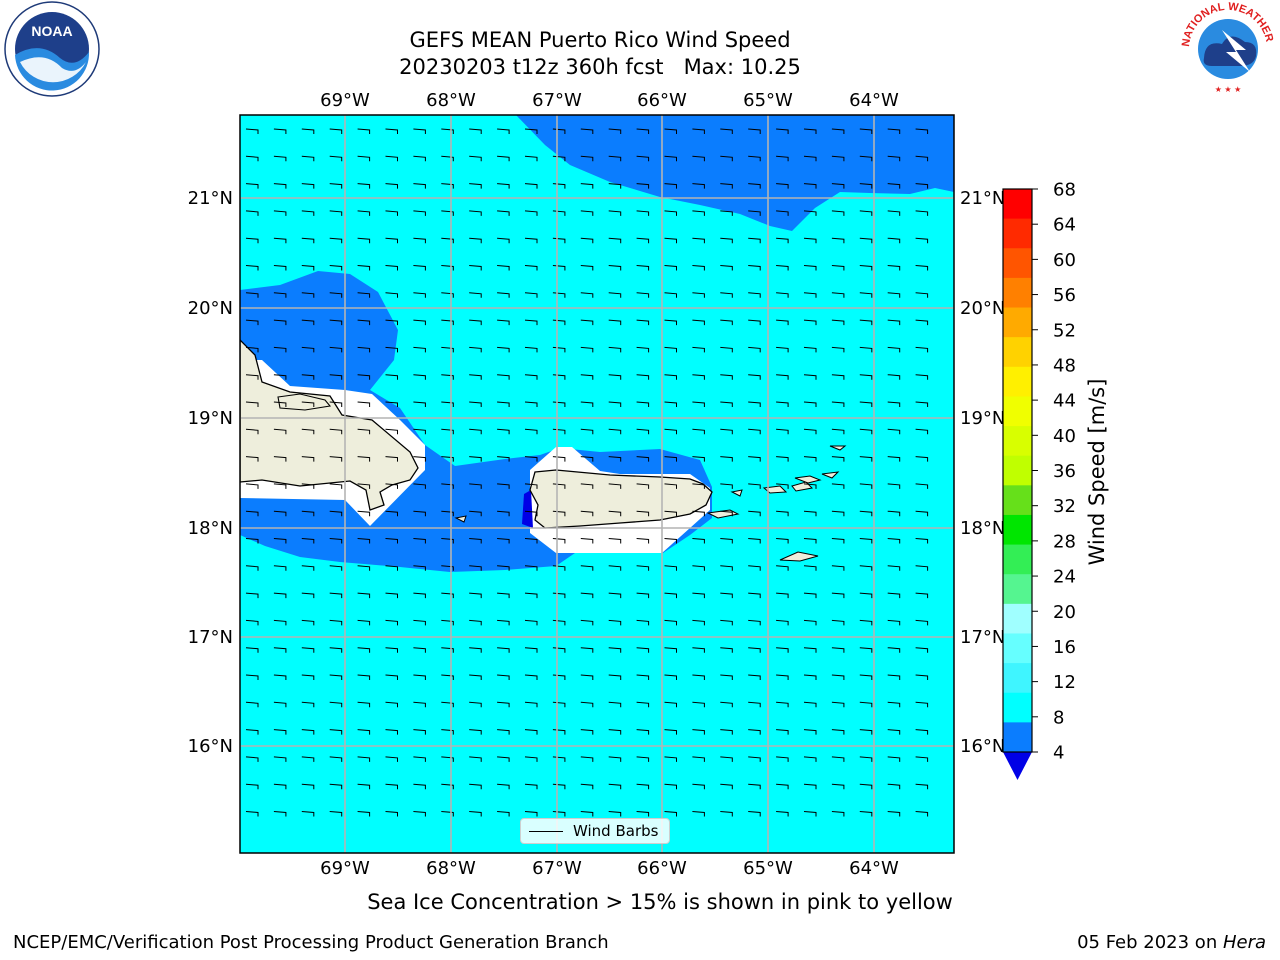  I want to click on virgin-gorda, so click(830, 475).